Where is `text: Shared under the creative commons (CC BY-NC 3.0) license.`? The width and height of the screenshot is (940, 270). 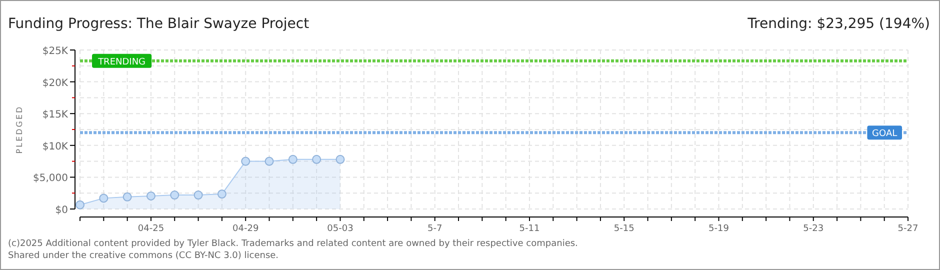
text: Shared under the creative commons (CC BY-NC 3.0) license. is located at coordinates (143, 256).